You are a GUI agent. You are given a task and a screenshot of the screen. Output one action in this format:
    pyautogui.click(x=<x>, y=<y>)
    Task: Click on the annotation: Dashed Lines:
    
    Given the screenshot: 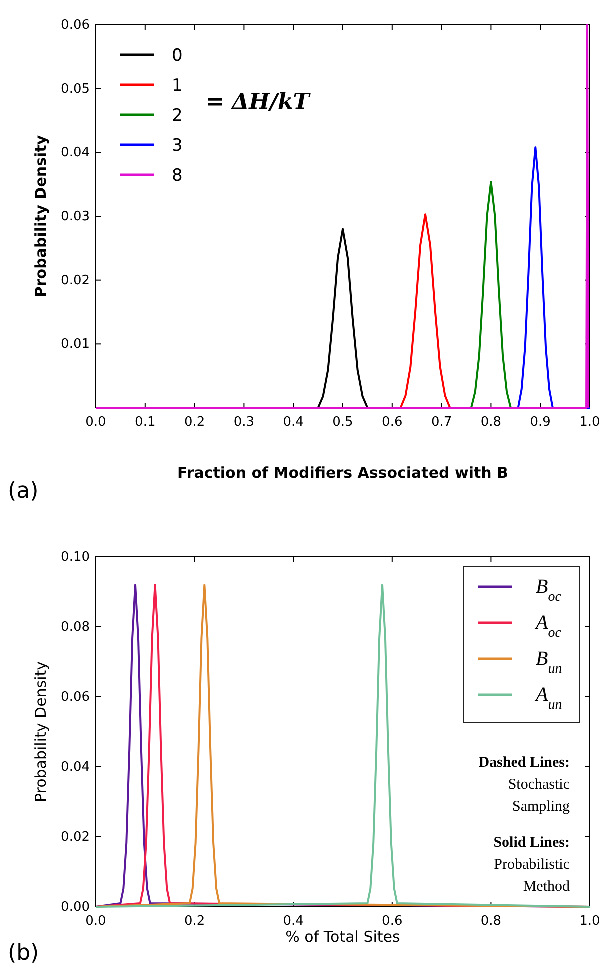 What is the action you would take?
    pyautogui.click(x=524, y=763)
    